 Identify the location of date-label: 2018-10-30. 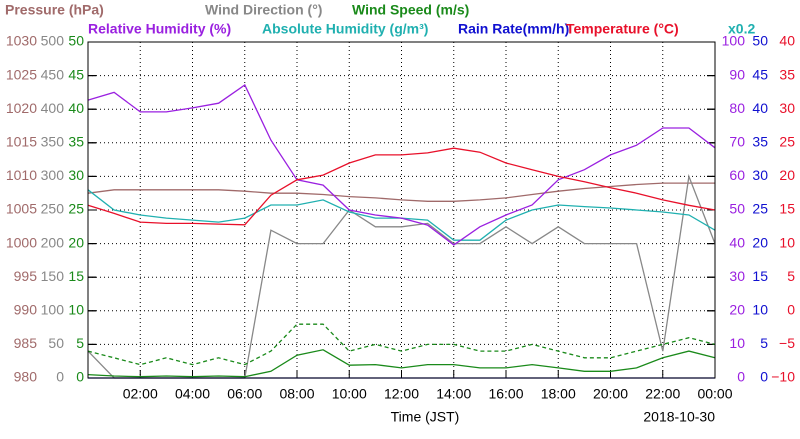
(679, 417).